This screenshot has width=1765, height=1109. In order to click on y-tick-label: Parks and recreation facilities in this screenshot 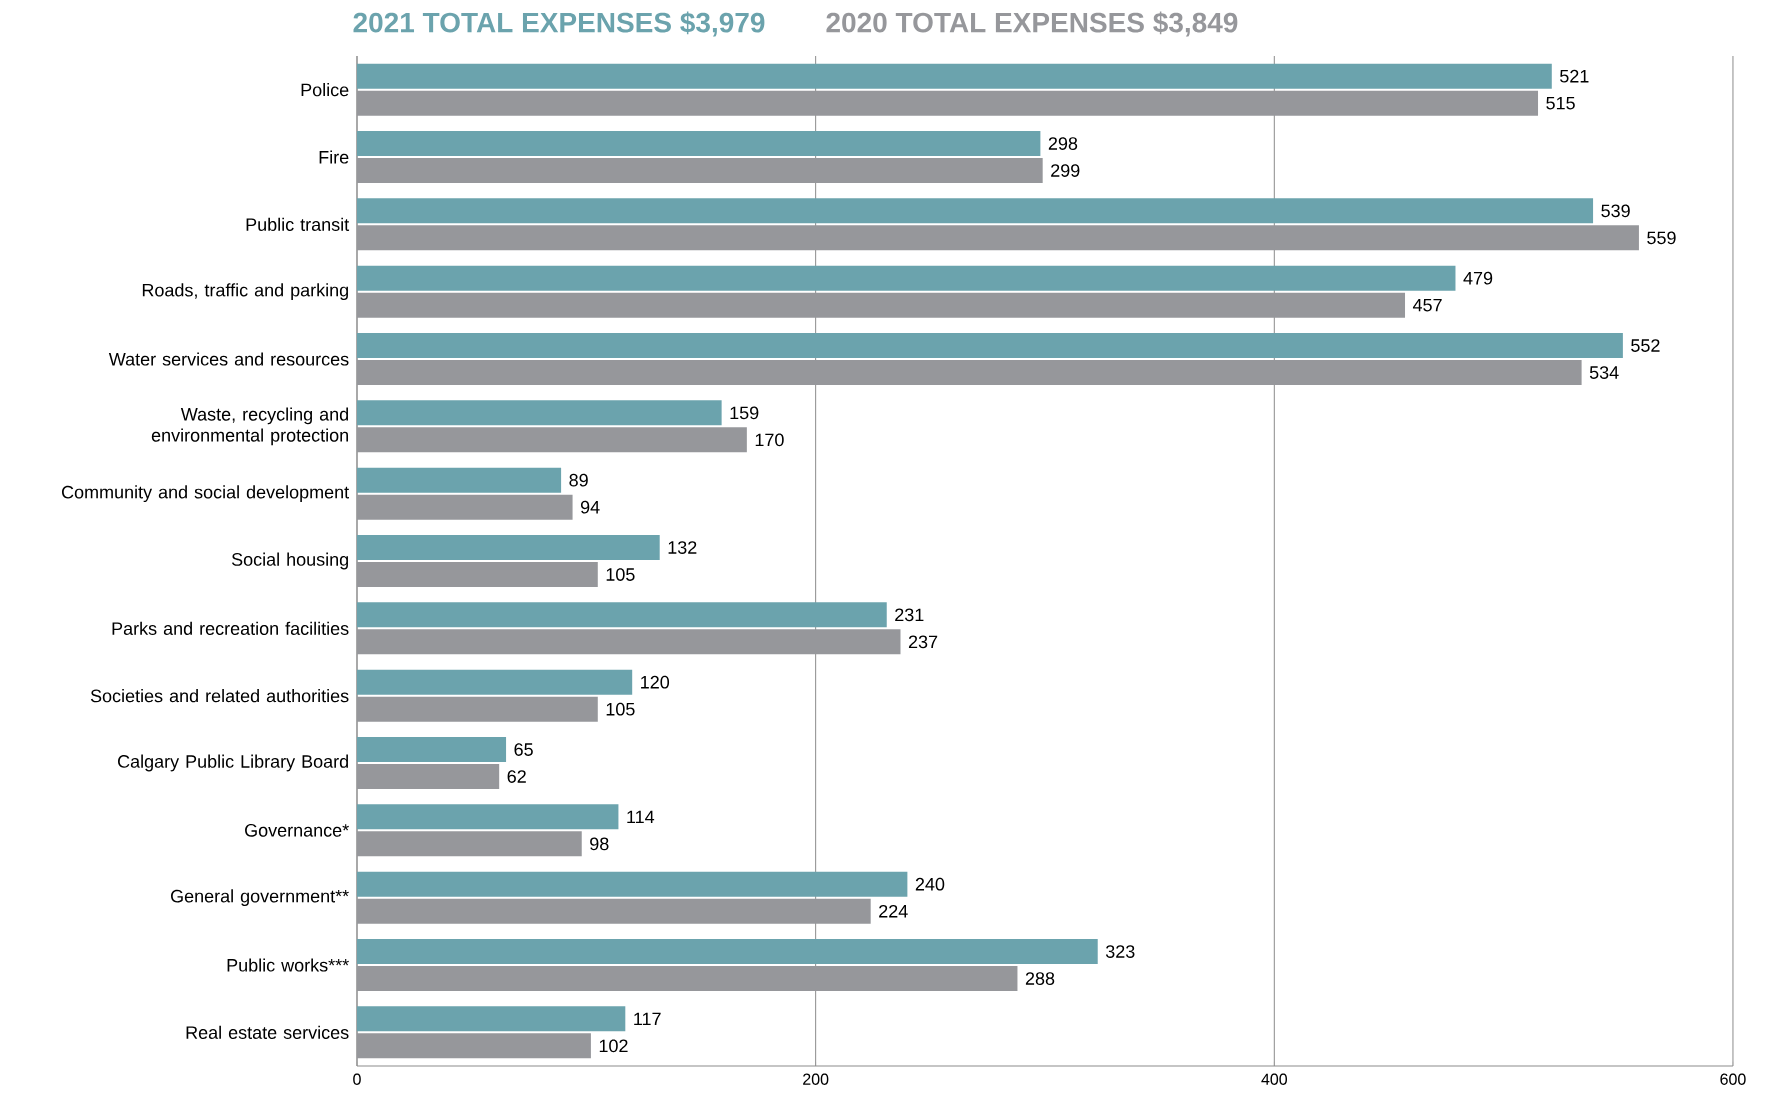, I will do `click(230, 628)`.